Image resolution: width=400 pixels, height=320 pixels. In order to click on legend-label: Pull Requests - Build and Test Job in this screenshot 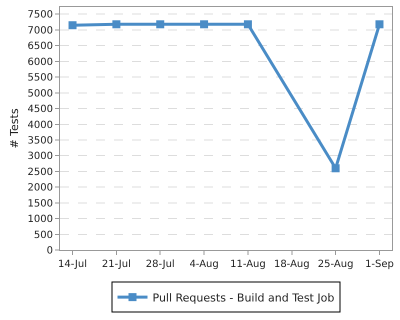, I will do `click(243, 297)`.